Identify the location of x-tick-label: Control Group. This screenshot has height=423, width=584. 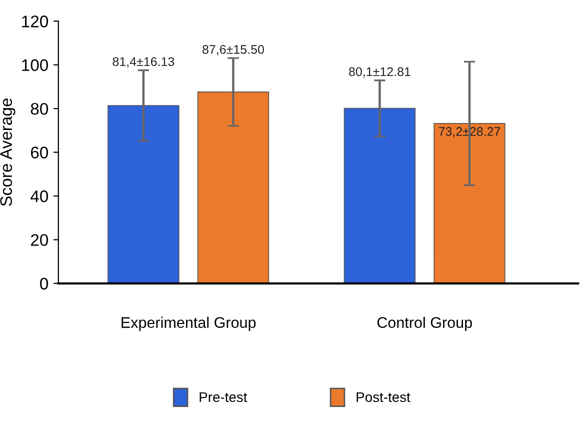
(424, 323).